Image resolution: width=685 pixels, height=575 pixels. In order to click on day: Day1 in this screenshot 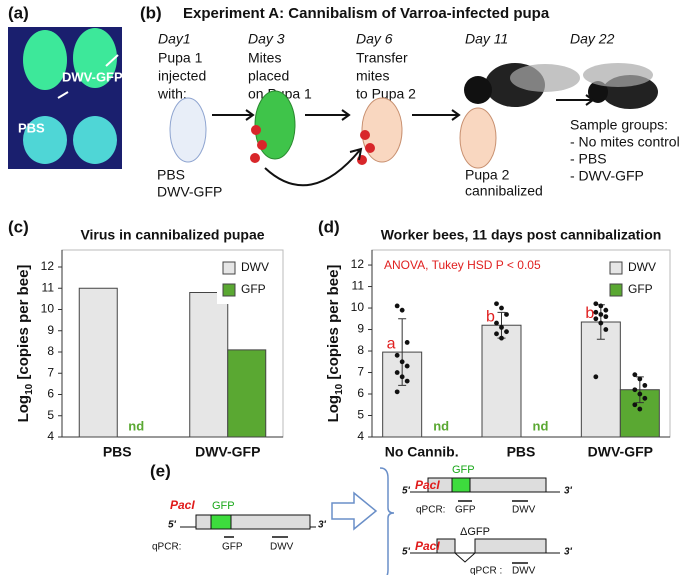, I will do `click(174, 39)`.